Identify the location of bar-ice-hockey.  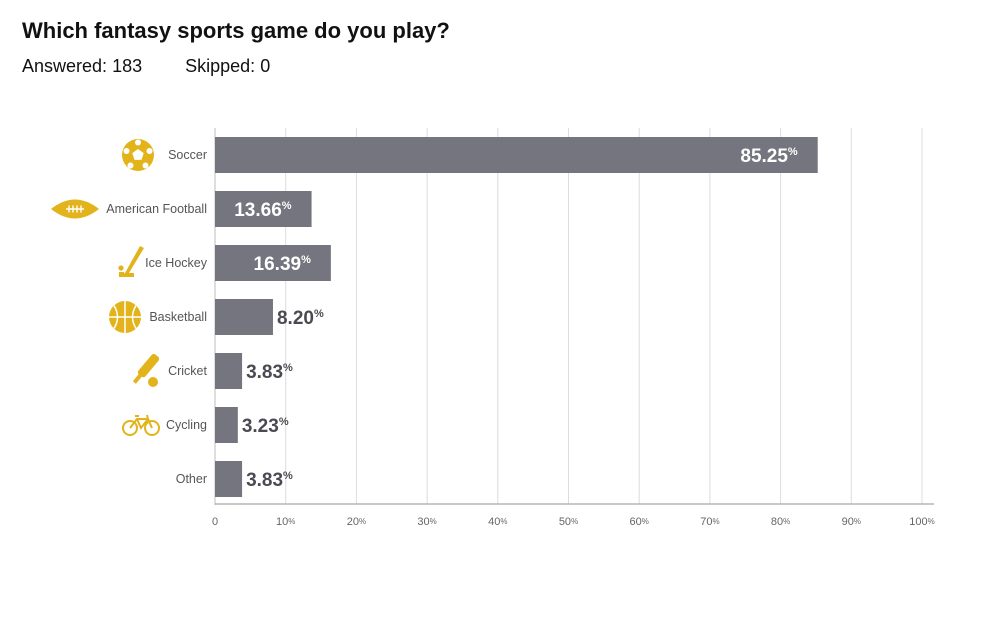
(273, 263).